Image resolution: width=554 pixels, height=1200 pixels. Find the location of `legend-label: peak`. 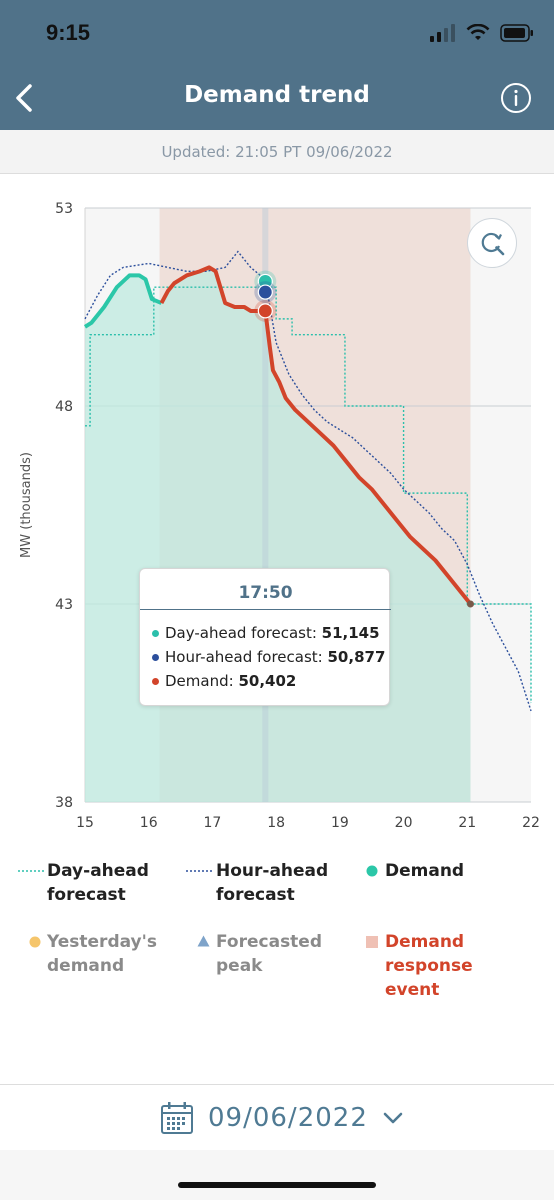

legend-label: peak is located at coordinates (239, 966).